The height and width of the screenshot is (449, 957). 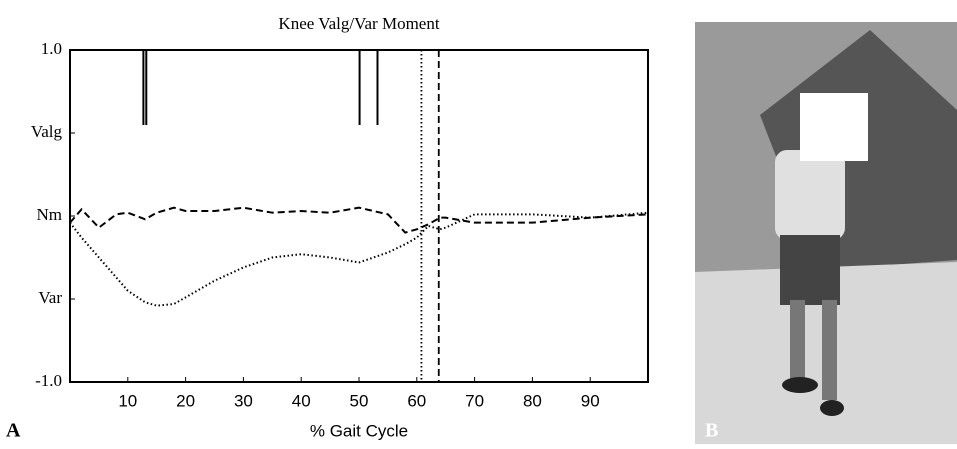 I want to click on x-tick-label: 20, so click(x=185, y=400).